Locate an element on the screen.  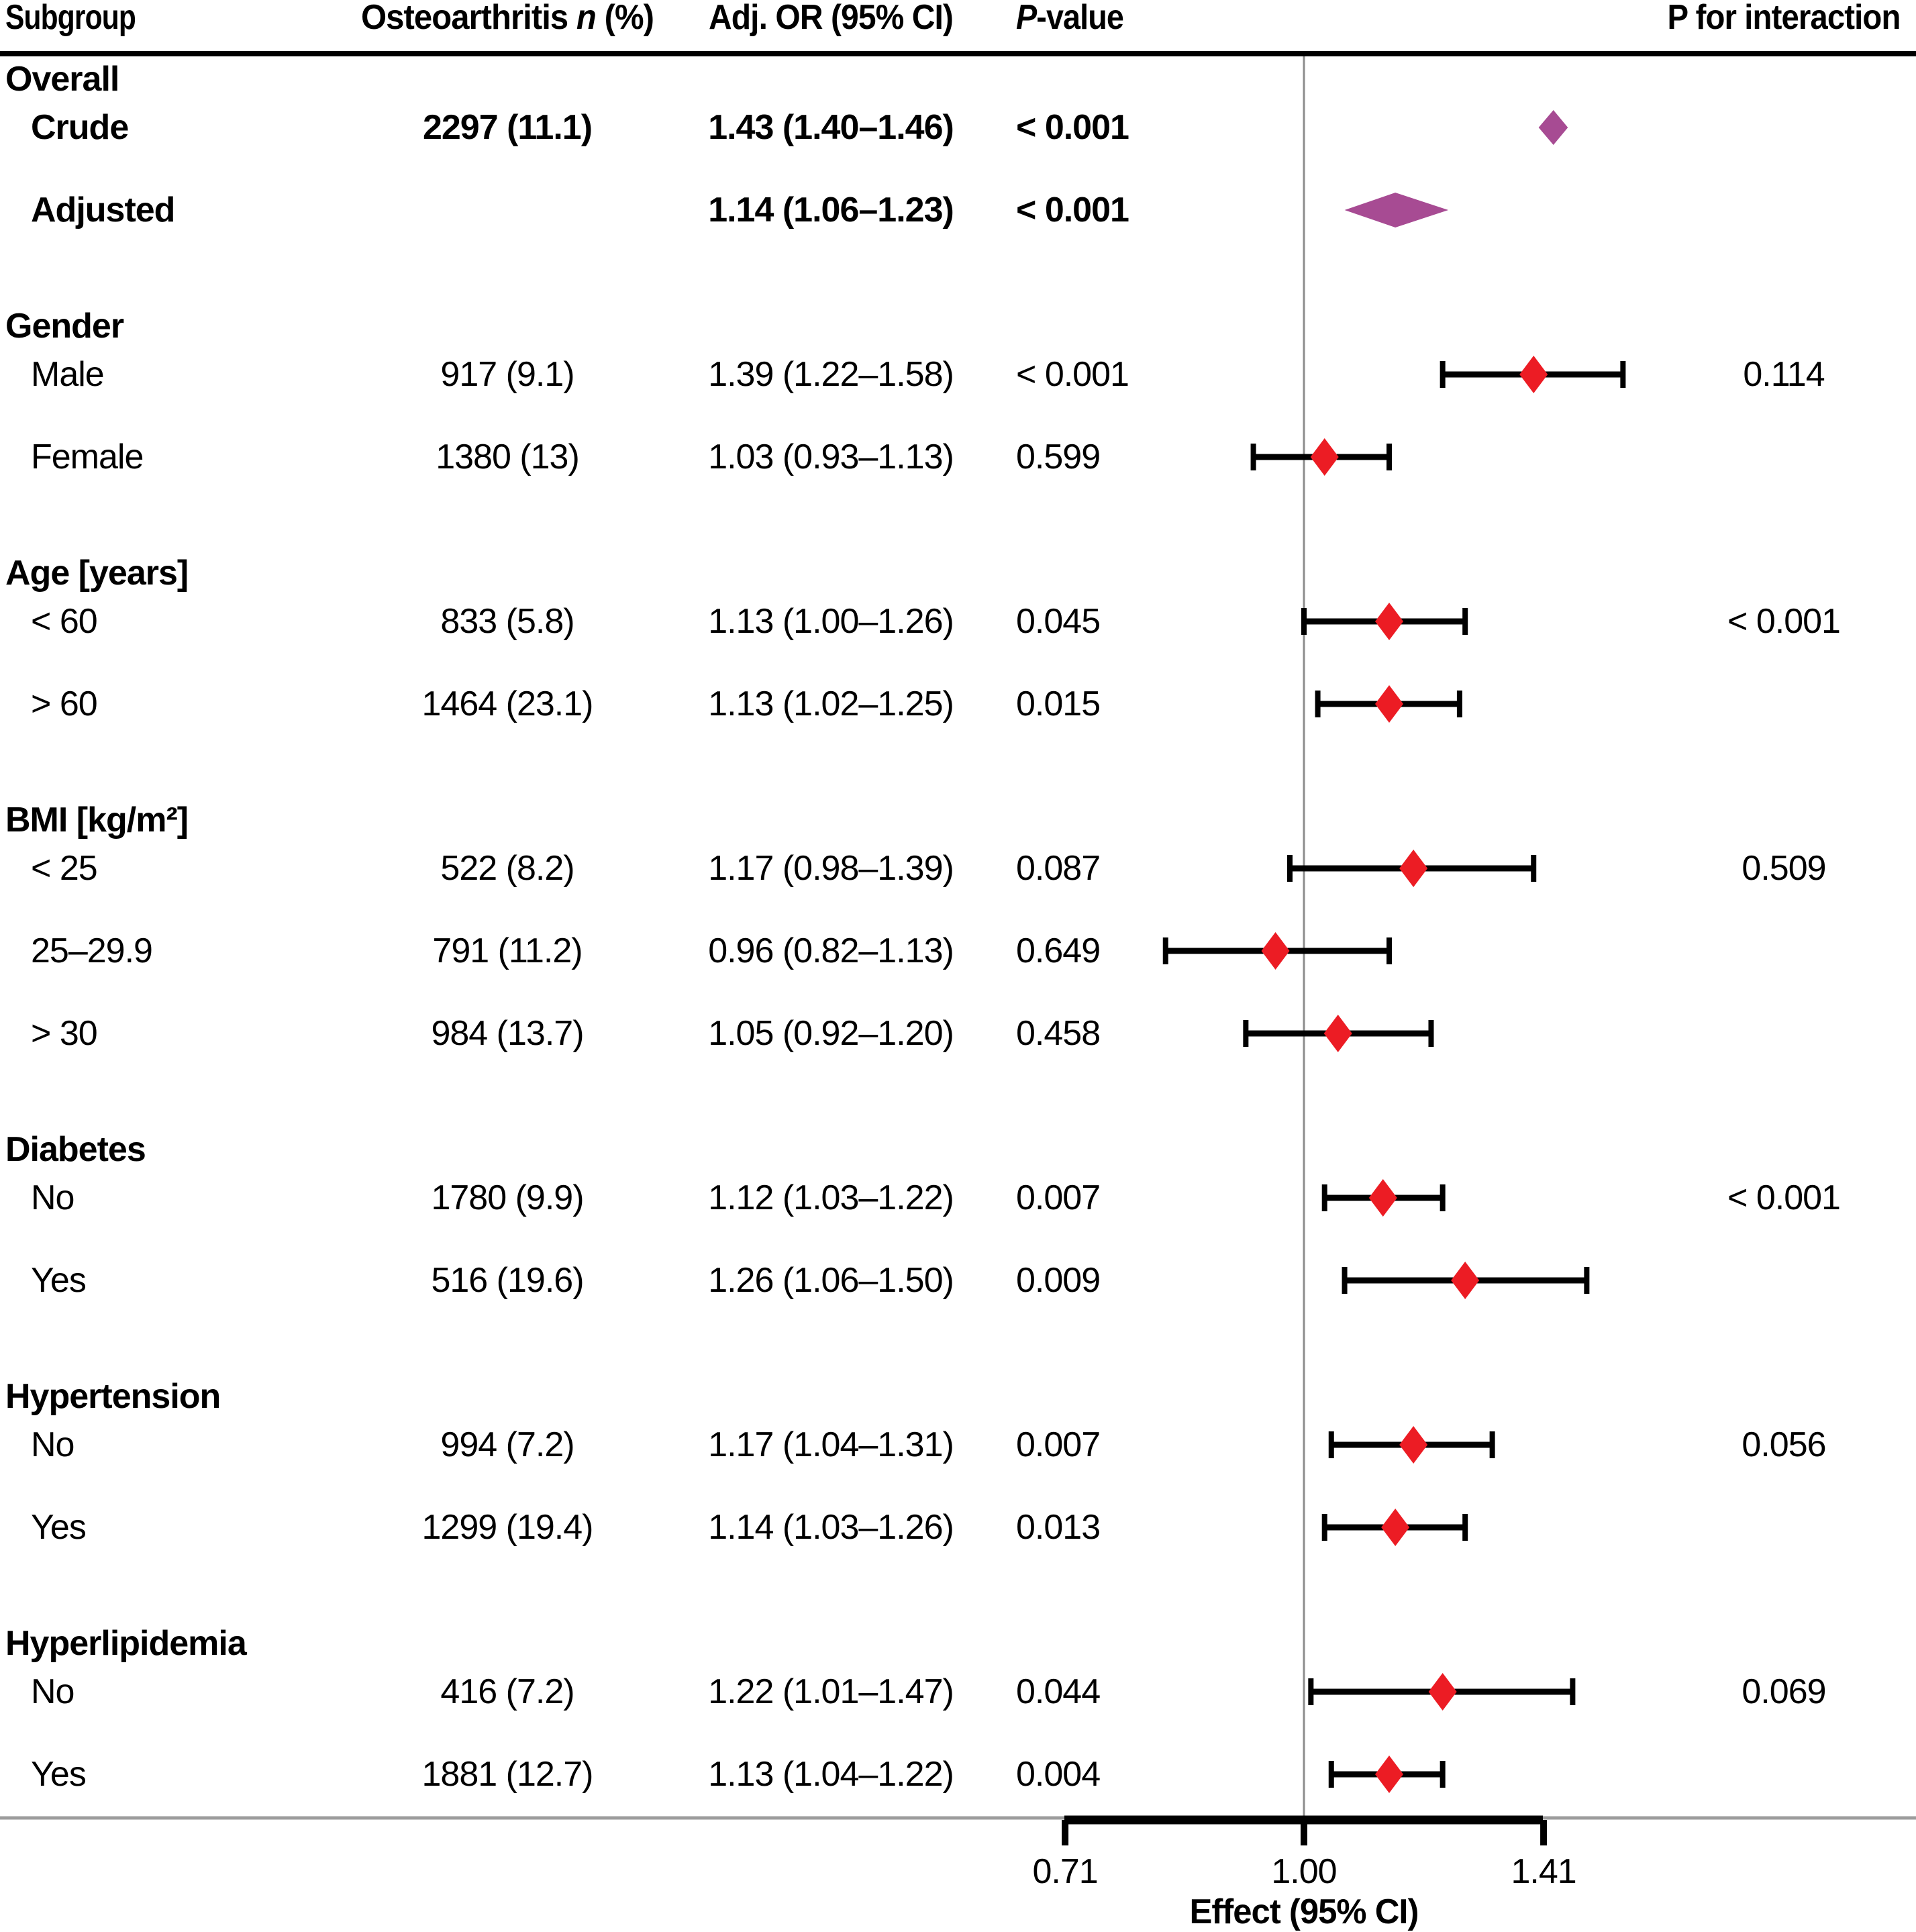
or-diamond-marker-hyperlipidemia-yes is located at coordinates (1389, 1775).